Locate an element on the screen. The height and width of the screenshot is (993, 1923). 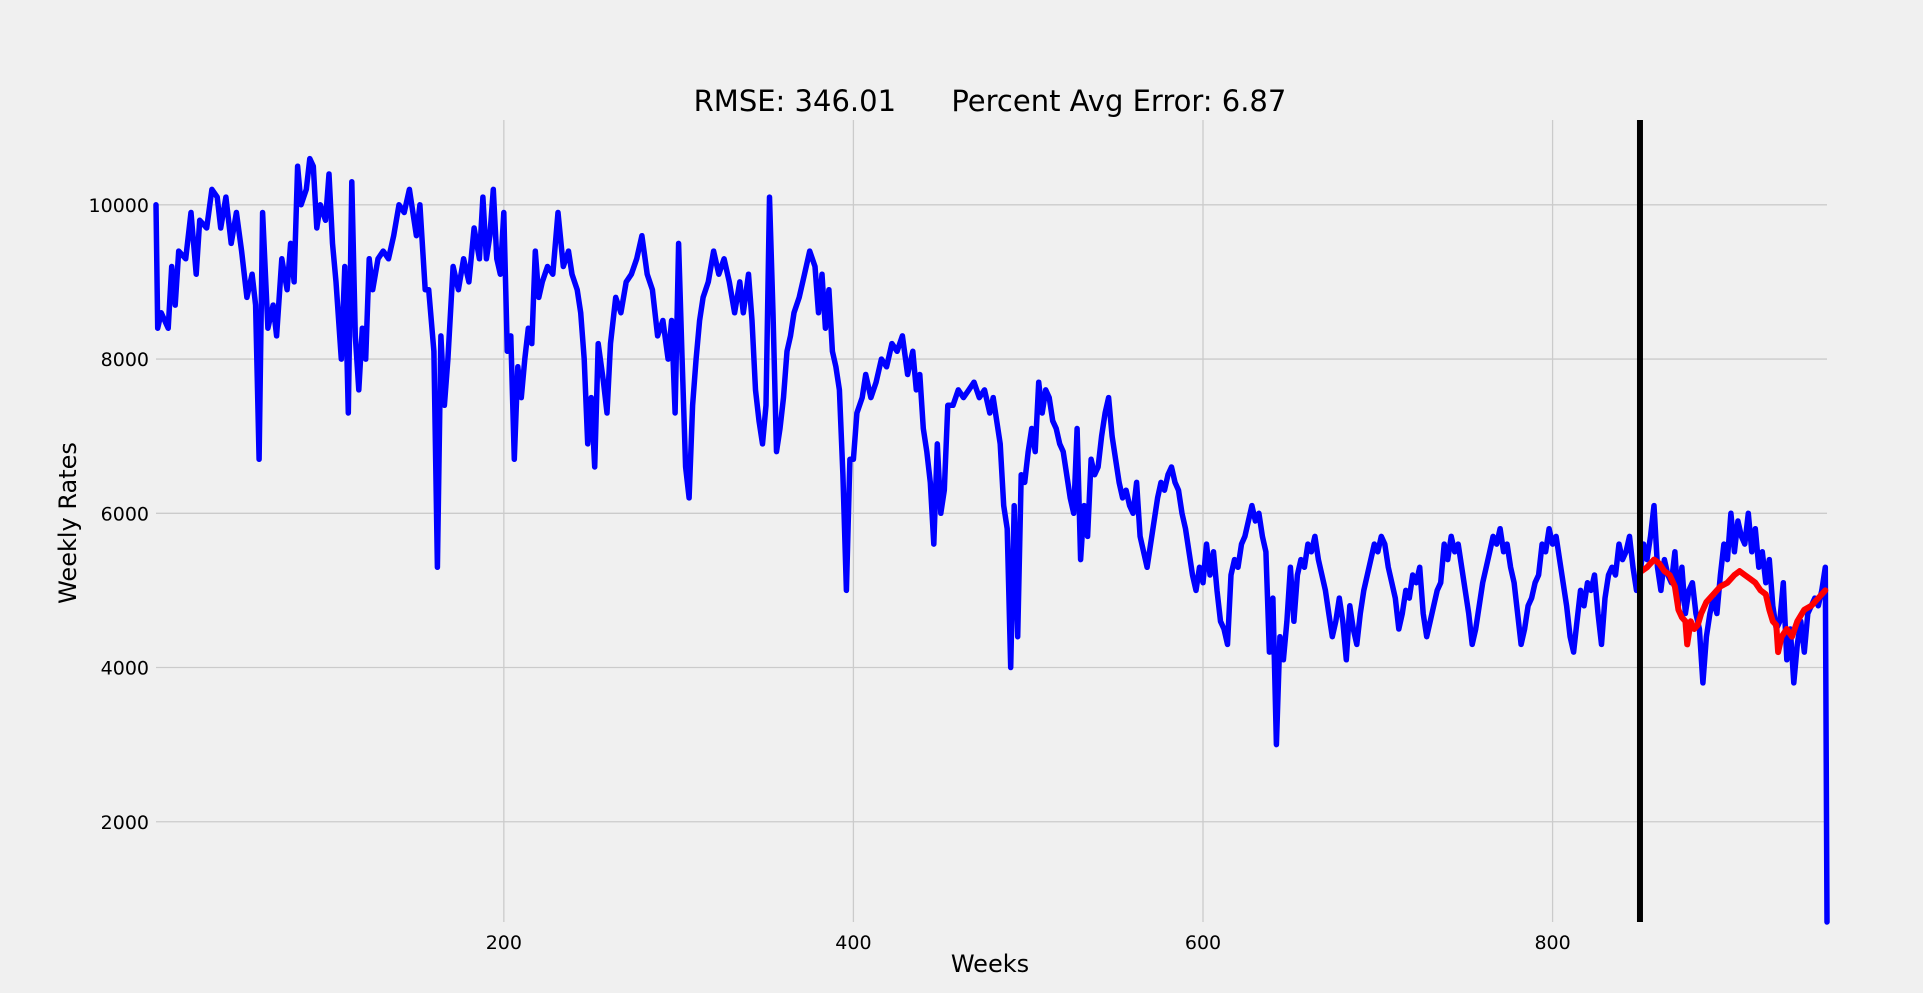
x-axis-ticks: 200 400 600 800 is located at coordinates (1028, 943).